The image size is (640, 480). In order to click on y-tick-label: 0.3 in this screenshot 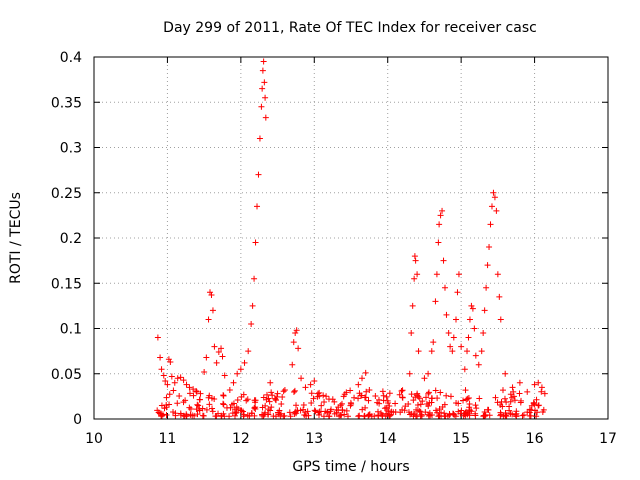, I will do `click(71, 149)`.